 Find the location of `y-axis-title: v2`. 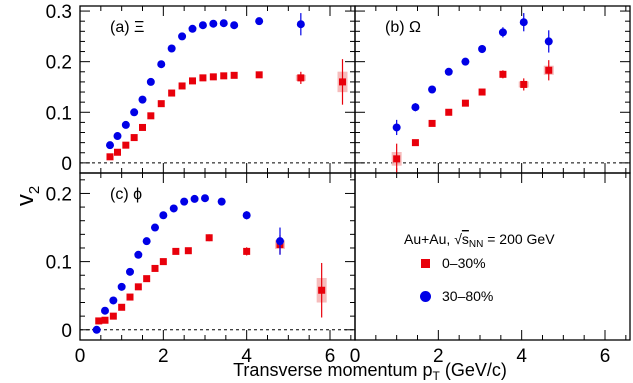

y-axis-title: v2 is located at coordinates (27, 196).